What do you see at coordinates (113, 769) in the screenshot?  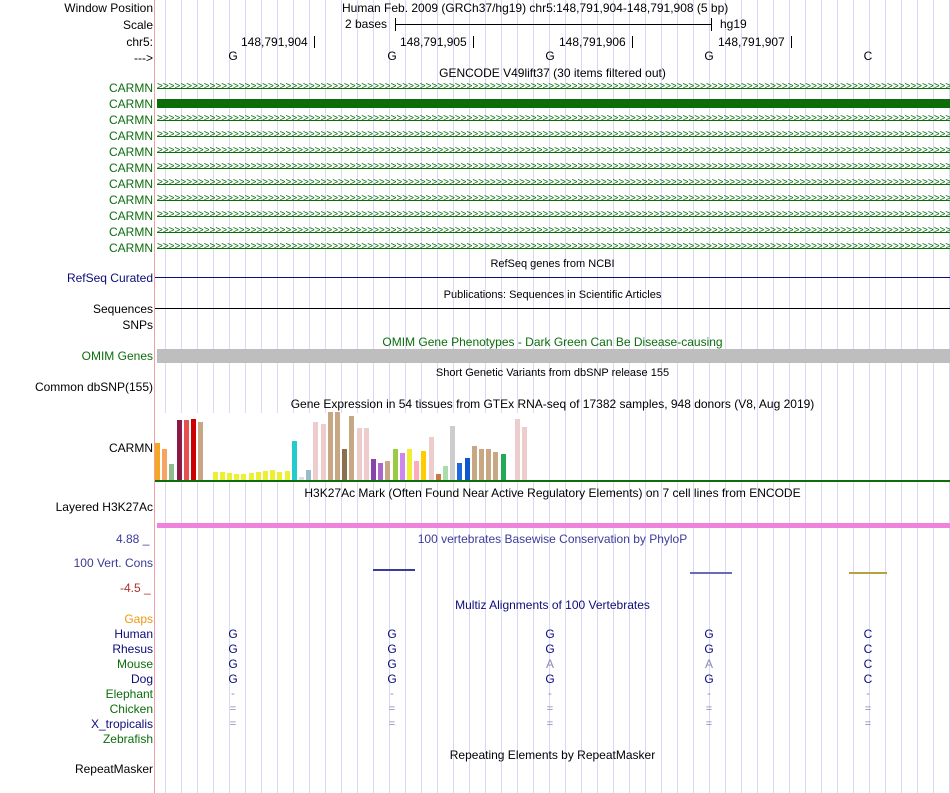 I see `repeatmasker-track-label: RepeatMasker` at bounding box center [113, 769].